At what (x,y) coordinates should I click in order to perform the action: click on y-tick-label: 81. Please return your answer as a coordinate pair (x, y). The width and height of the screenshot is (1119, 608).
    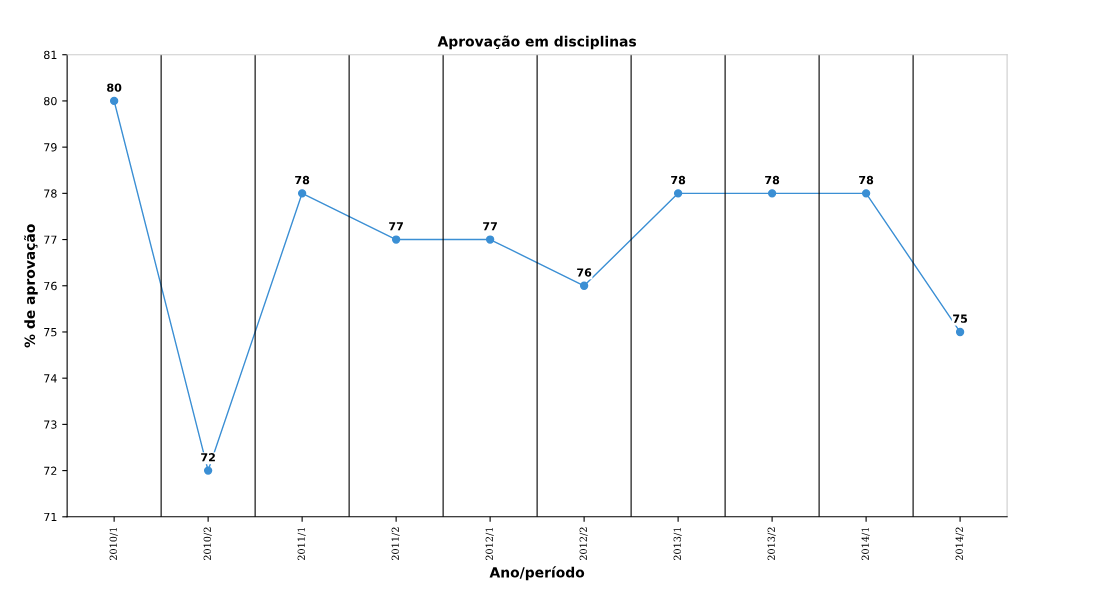
    Looking at the image, I should click on (50, 55).